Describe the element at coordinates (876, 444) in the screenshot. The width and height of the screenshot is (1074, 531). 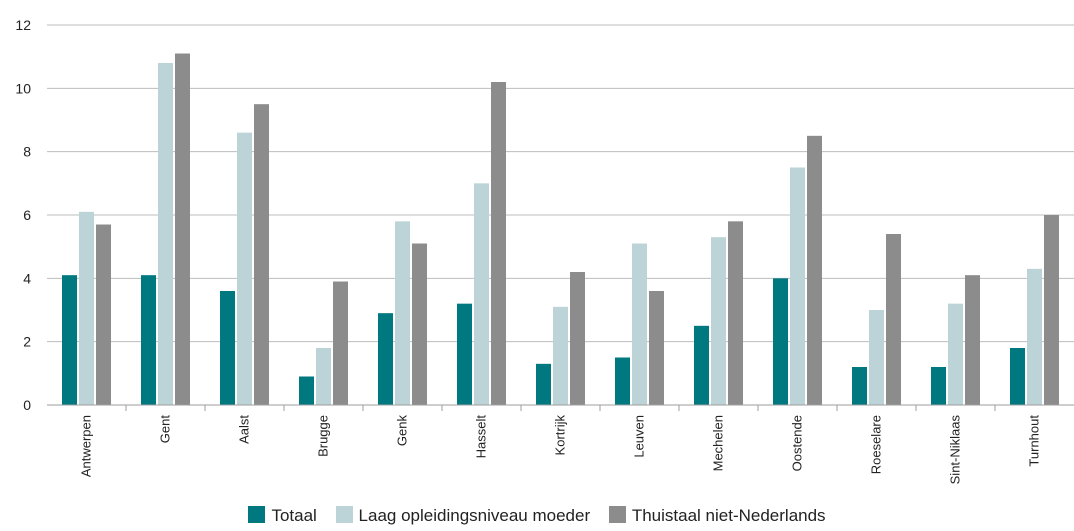
I see `x-tick-label-roeselare: Roeselare` at that location.